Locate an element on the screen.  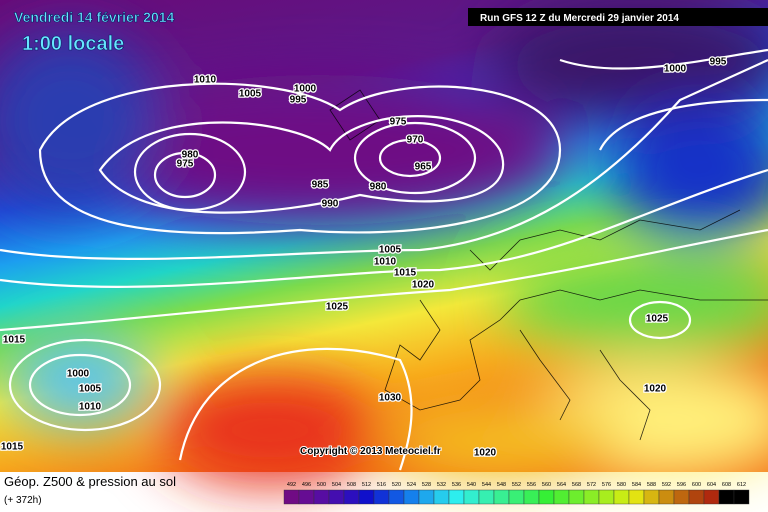
legend-label: 532 is located at coordinates (441, 485).